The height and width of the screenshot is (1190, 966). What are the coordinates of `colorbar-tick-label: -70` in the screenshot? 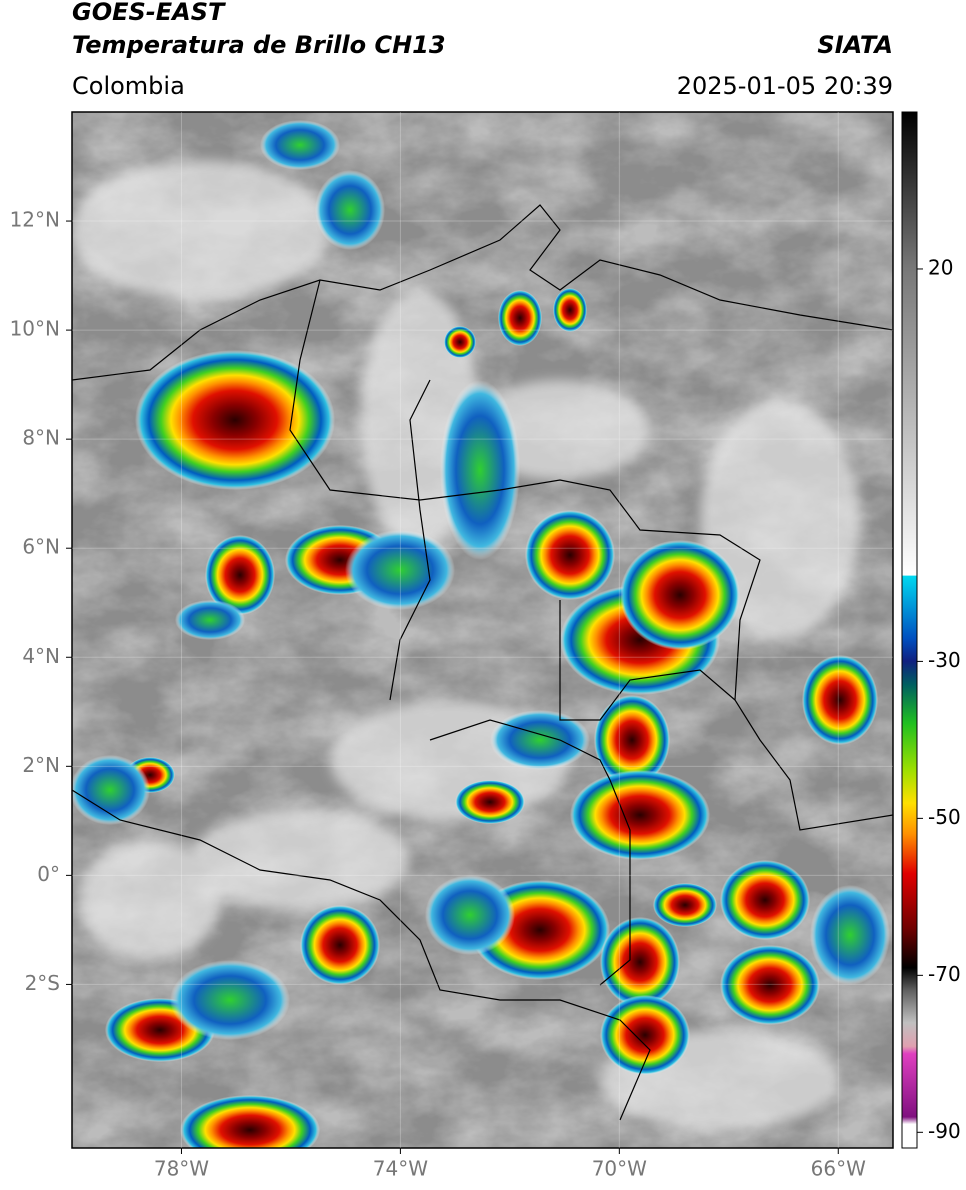 It's located at (944, 974).